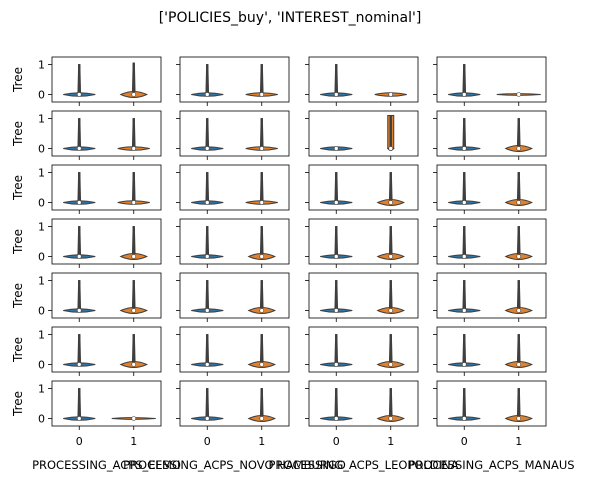  I want to click on panel-r4-c2, so click(233, 243).